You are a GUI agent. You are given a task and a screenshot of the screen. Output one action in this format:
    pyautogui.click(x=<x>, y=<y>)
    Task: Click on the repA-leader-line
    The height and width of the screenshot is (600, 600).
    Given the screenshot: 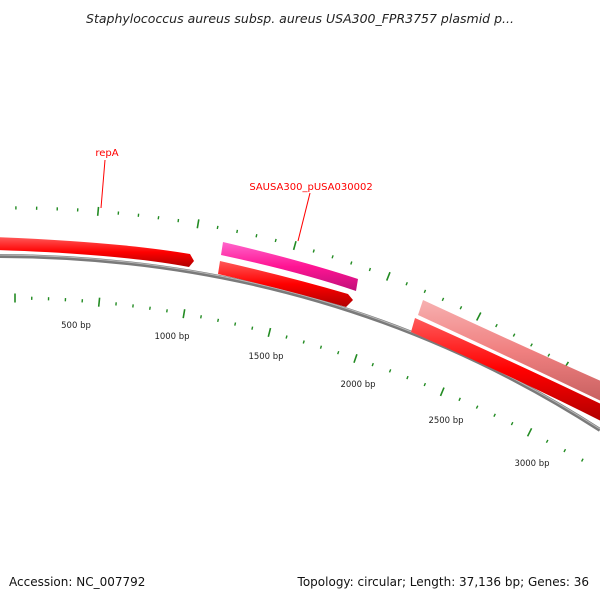 What is the action you would take?
    pyautogui.click(x=103, y=184)
    